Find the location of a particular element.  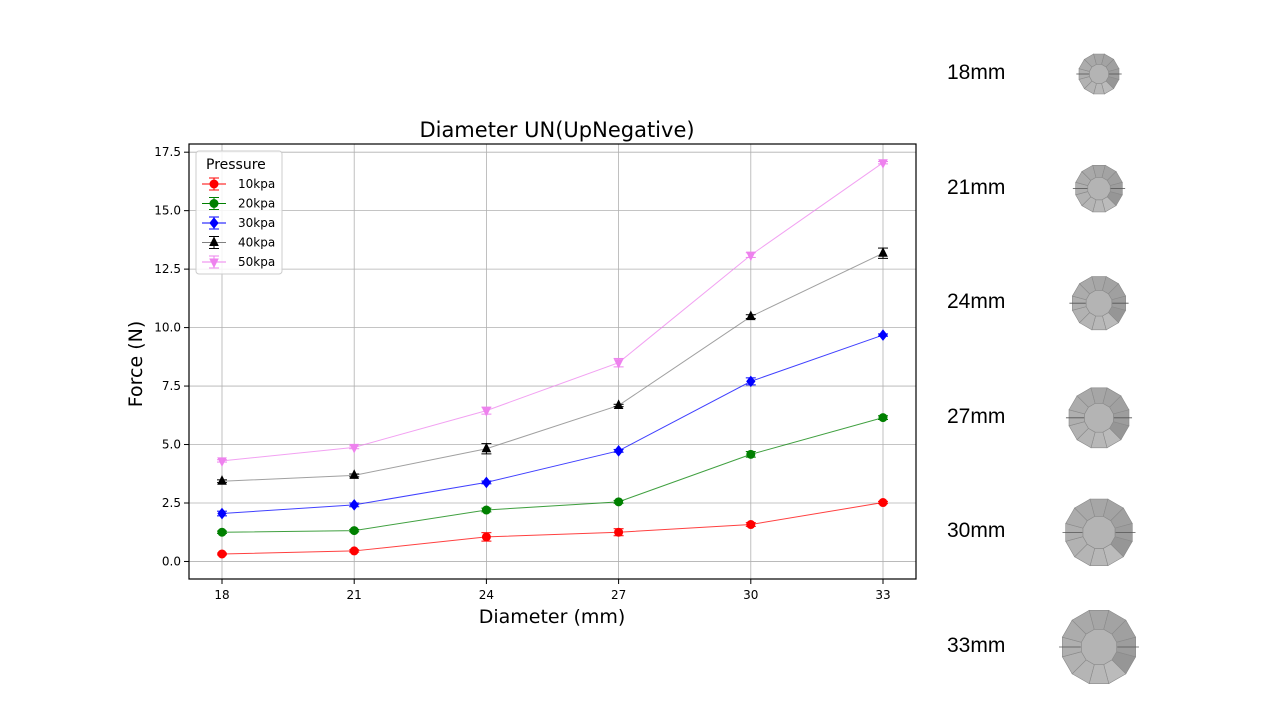

legend-label: 30kpa is located at coordinates (256, 223).